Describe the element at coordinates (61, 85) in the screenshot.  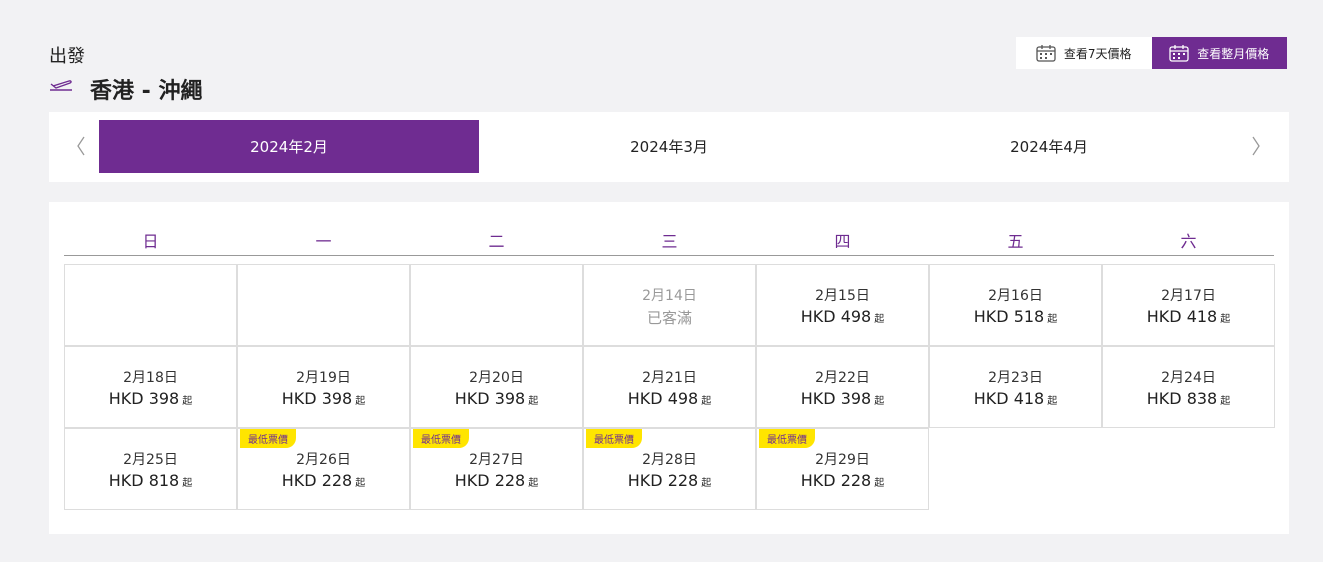
I see `plane-icon` at that location.